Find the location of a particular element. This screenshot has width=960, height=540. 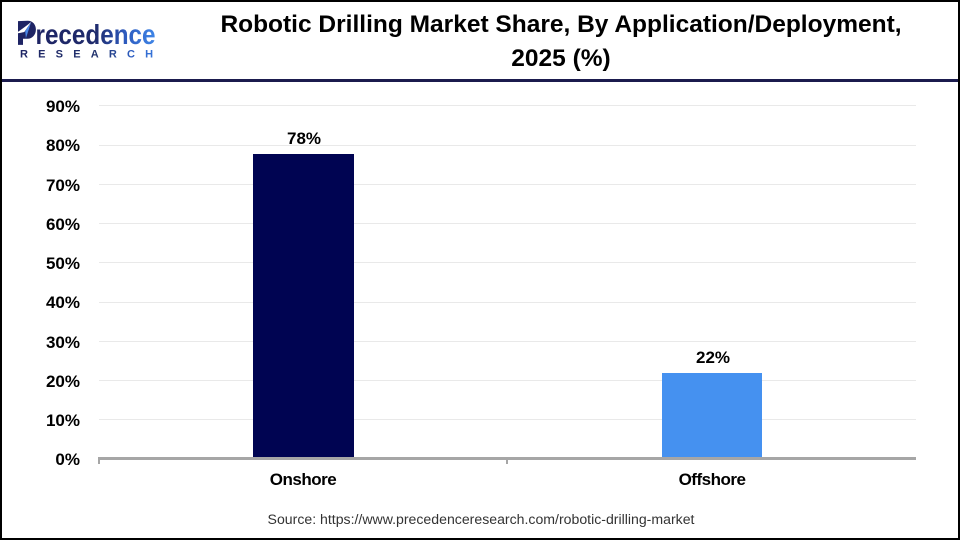

svg-text: RESEARCH is located at coordinates (91, 55).